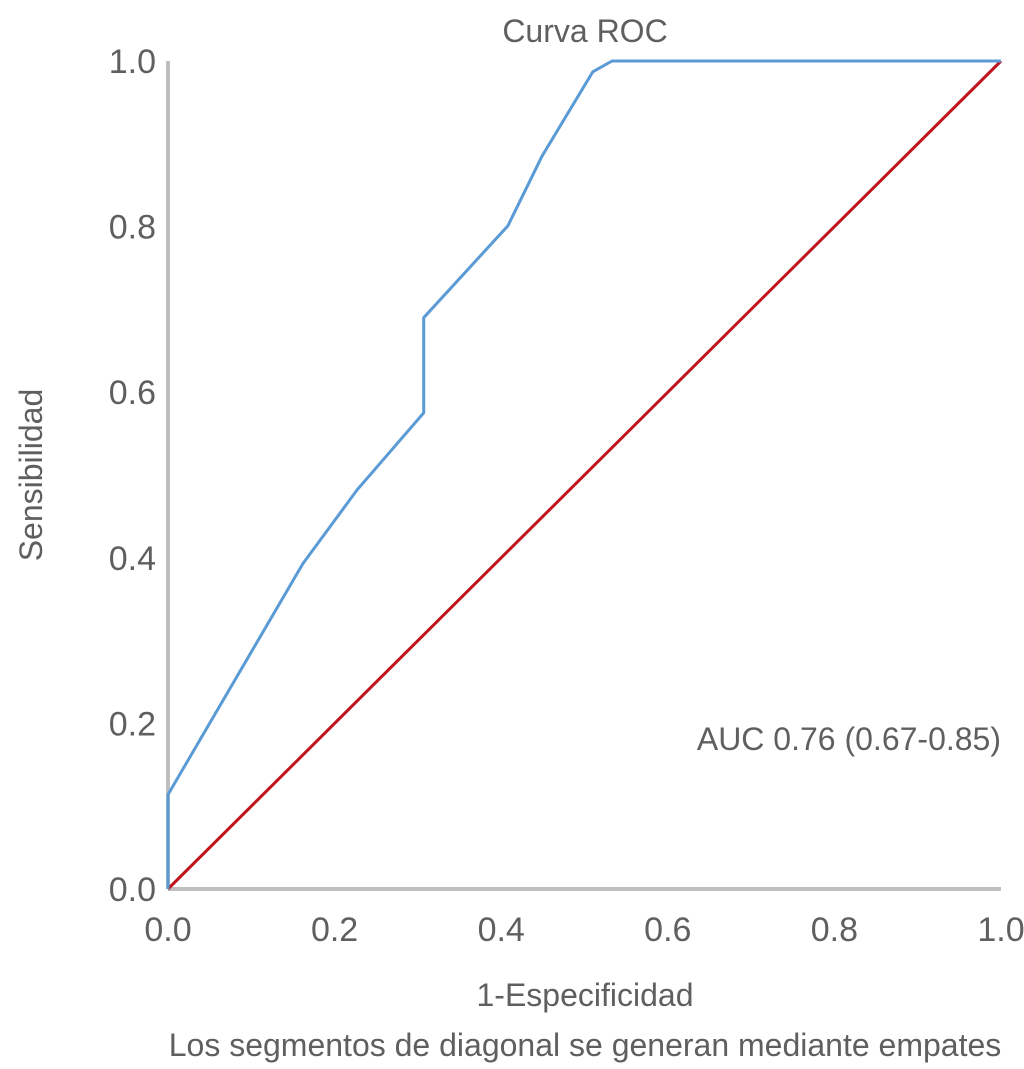 Image resolution: width=1024 pixels, height=1069 pixels. I want to click on x-tick-label: 0.6, so click(667, 930).